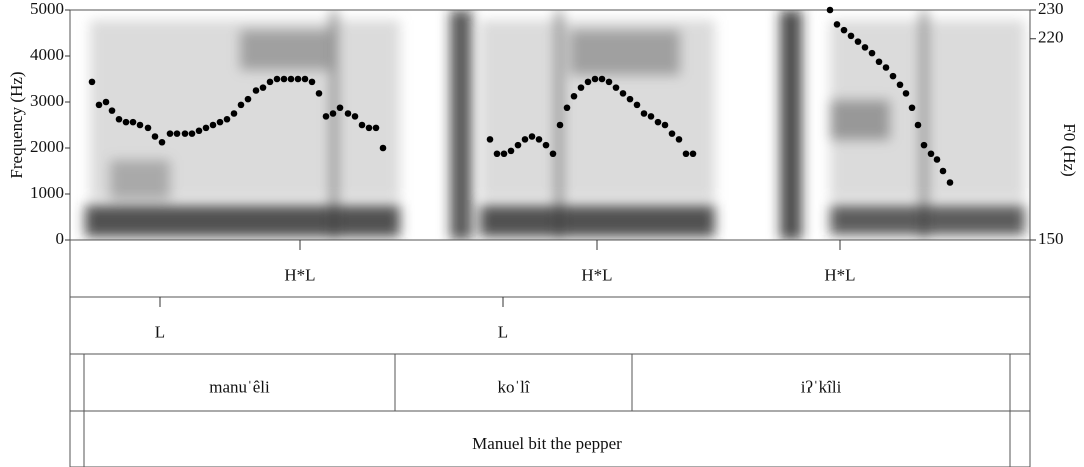 The width and height of the screenshot is (1084, 467). Describe the element at coordinates (503, 331) in the screenshot. I see `tier-point-label: L` at that location.